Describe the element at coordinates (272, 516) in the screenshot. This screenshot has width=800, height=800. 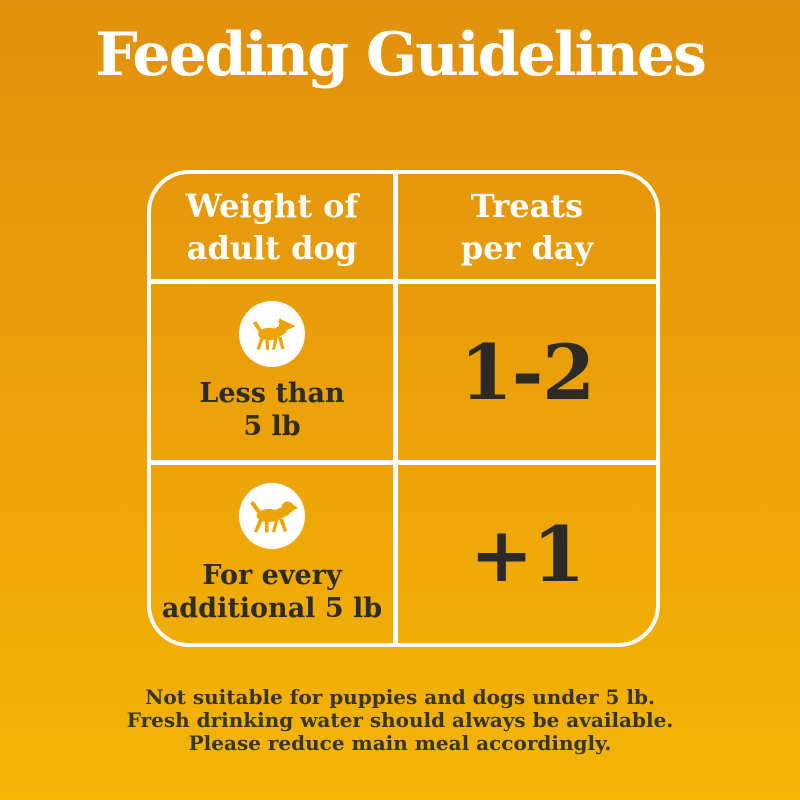
I see `large-dog-icon` at that location.